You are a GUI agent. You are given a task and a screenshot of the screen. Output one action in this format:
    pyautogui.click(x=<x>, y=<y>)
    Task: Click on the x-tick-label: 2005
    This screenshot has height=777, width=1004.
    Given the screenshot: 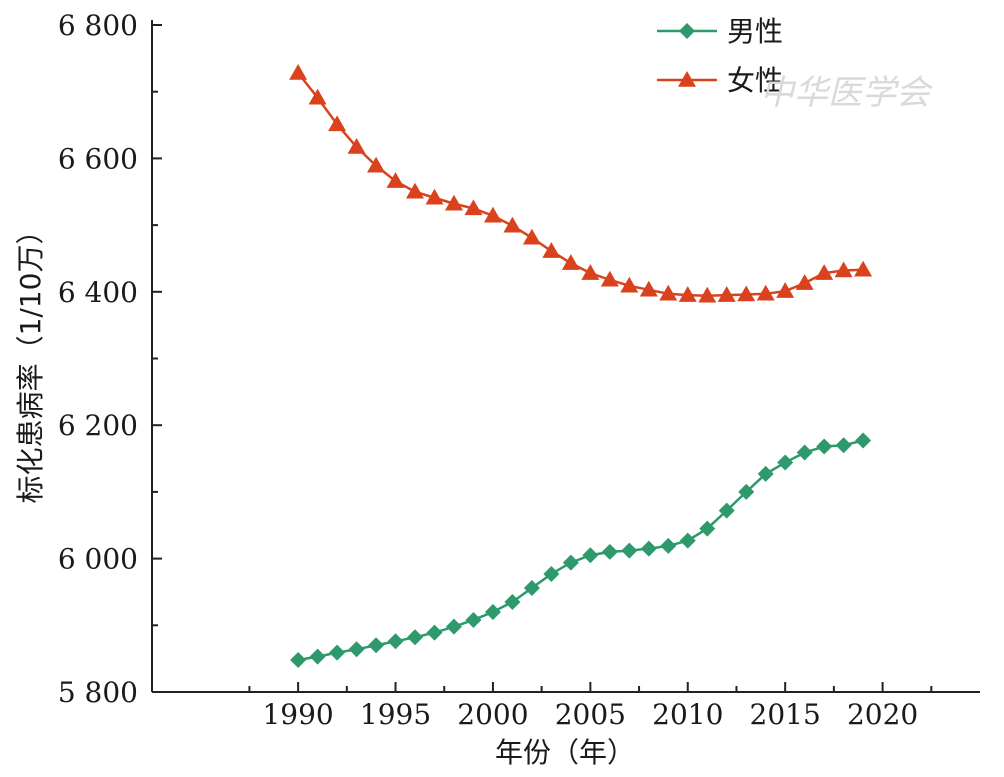 What is the action you would take?
    pyautogui.click(x=590, y=714)
    